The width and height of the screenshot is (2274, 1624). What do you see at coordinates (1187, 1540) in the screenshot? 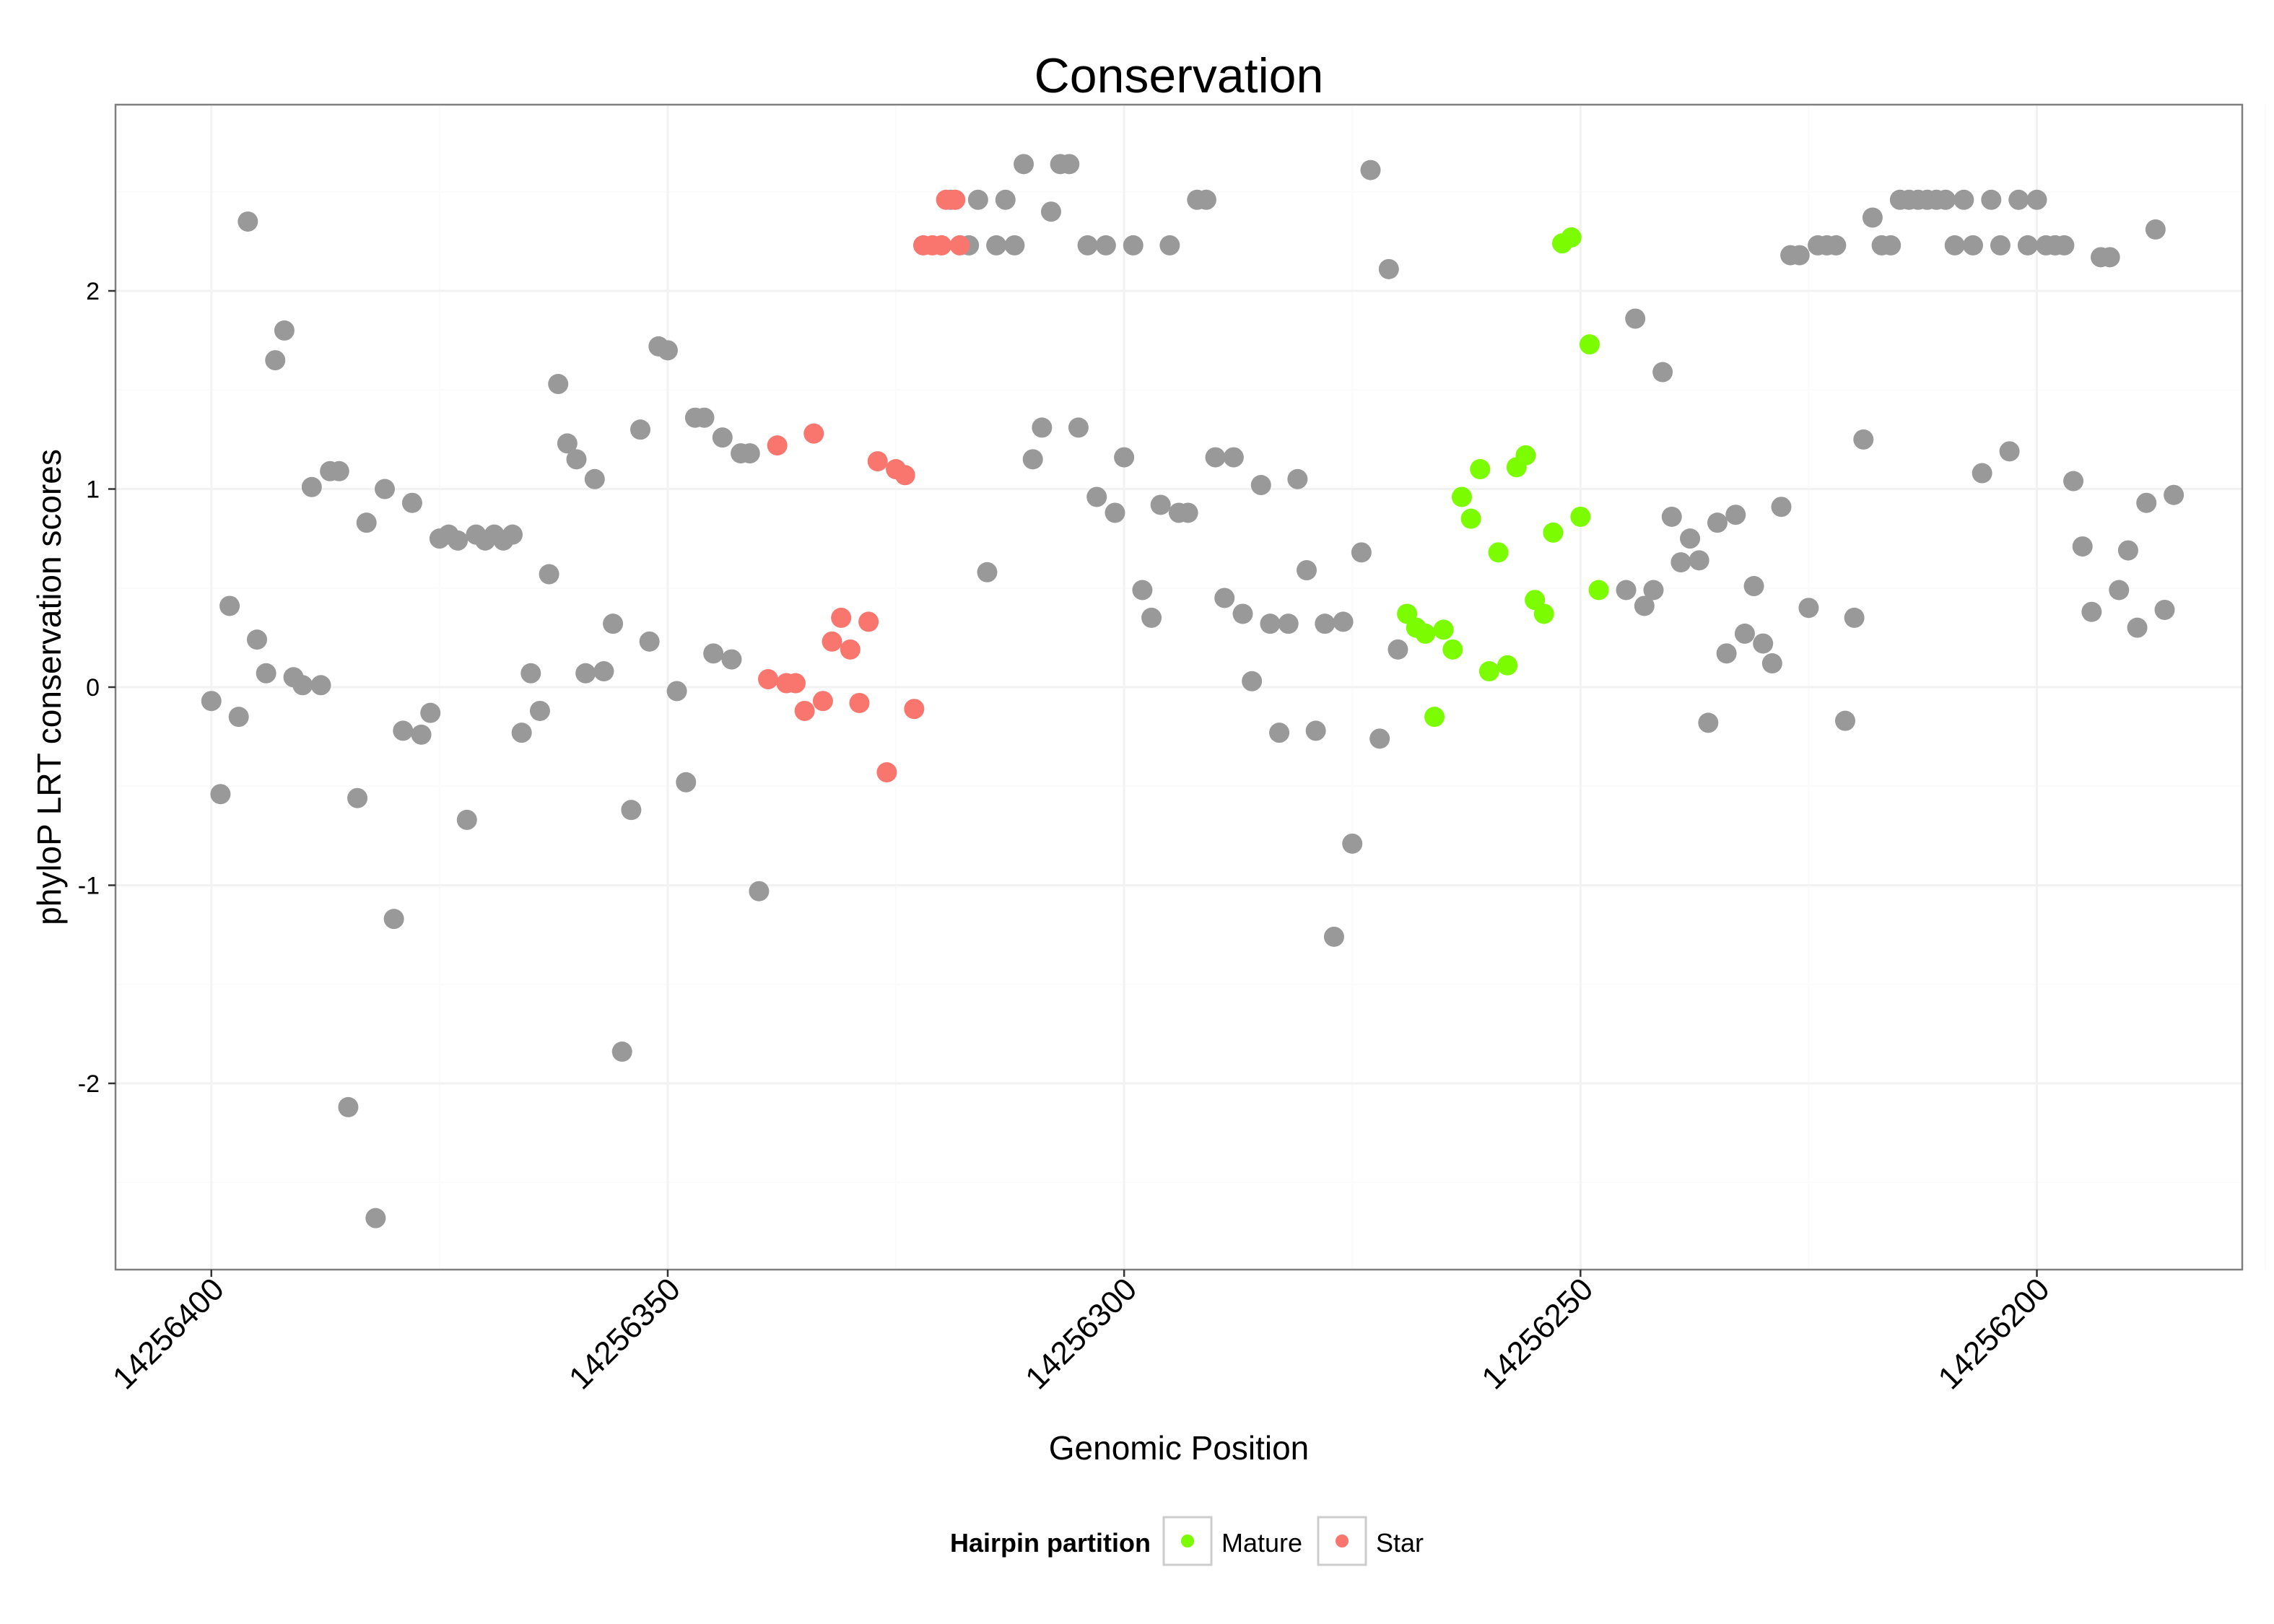
I see `legend-swatch-mature` at bounding box center [1187, 1540].